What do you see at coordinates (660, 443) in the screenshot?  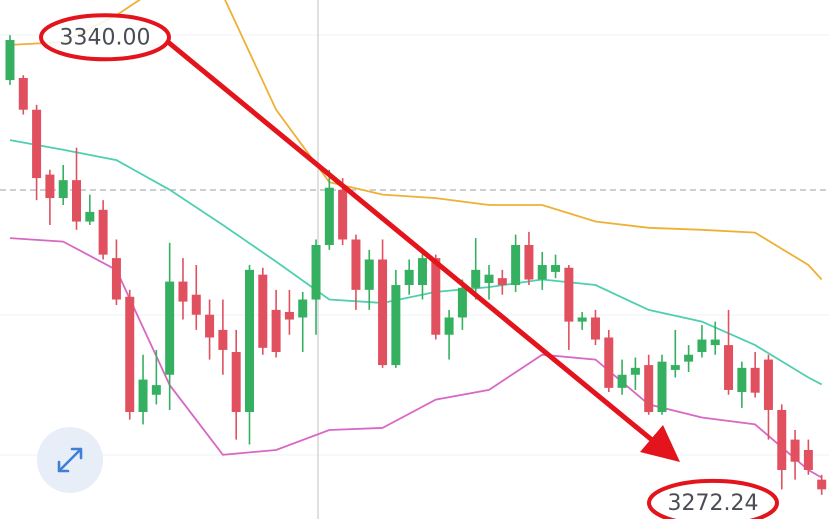 I see `arrow-head` at bounding box center [660, 443].